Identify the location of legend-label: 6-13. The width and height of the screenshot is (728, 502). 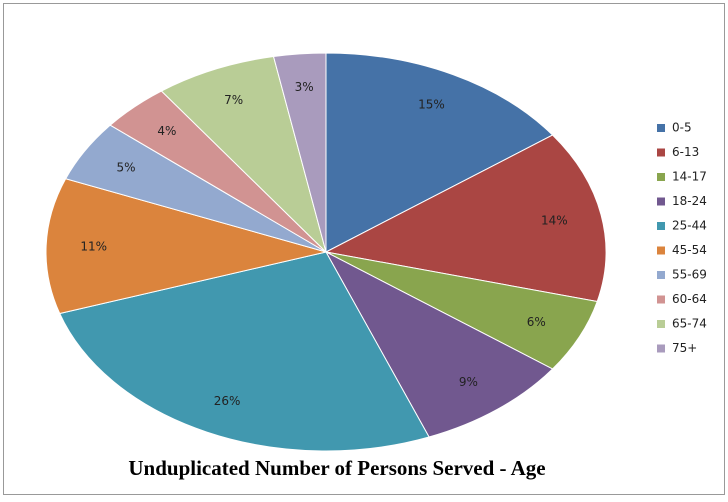
(685, 152).